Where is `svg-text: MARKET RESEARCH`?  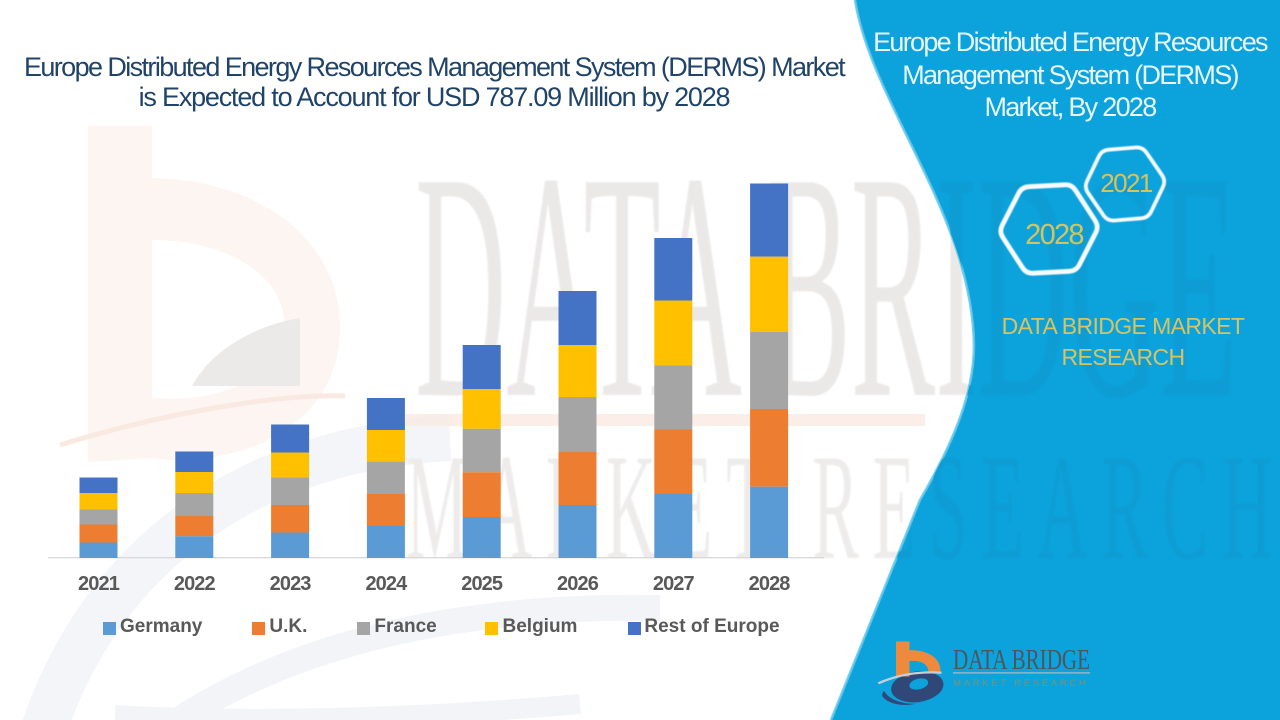 svg-text: MARKET RESEARCH is located at coordinates (1021, 683).